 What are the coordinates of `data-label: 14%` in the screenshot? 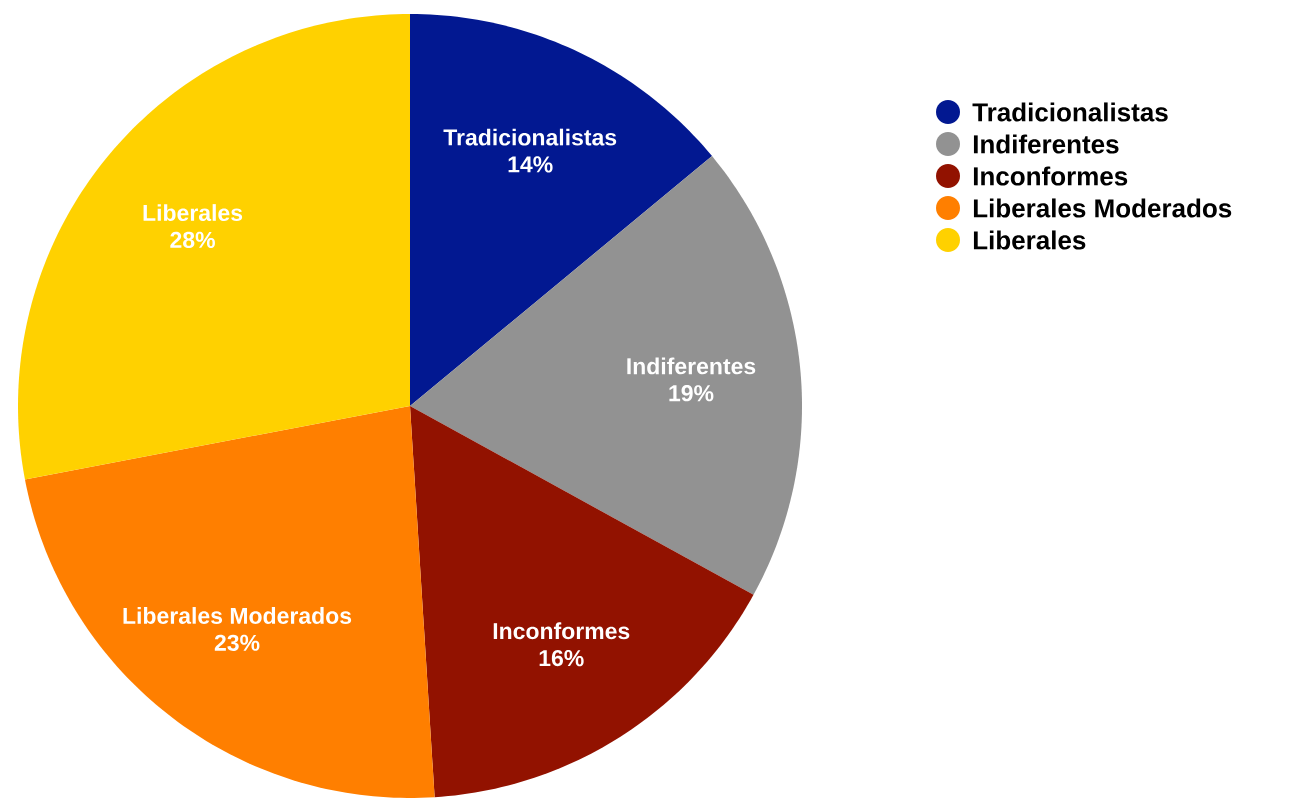 It's located at (530, 164).